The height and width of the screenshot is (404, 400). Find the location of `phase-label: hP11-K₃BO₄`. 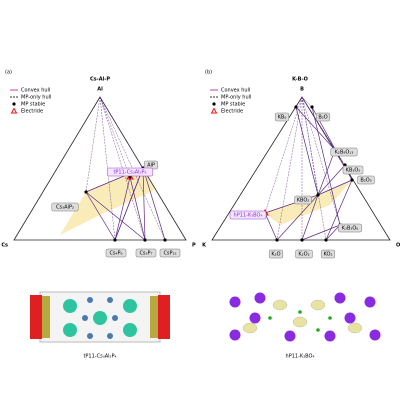

phase-label: hP11-K₃BO₄ is located at coordinates (248, 216).